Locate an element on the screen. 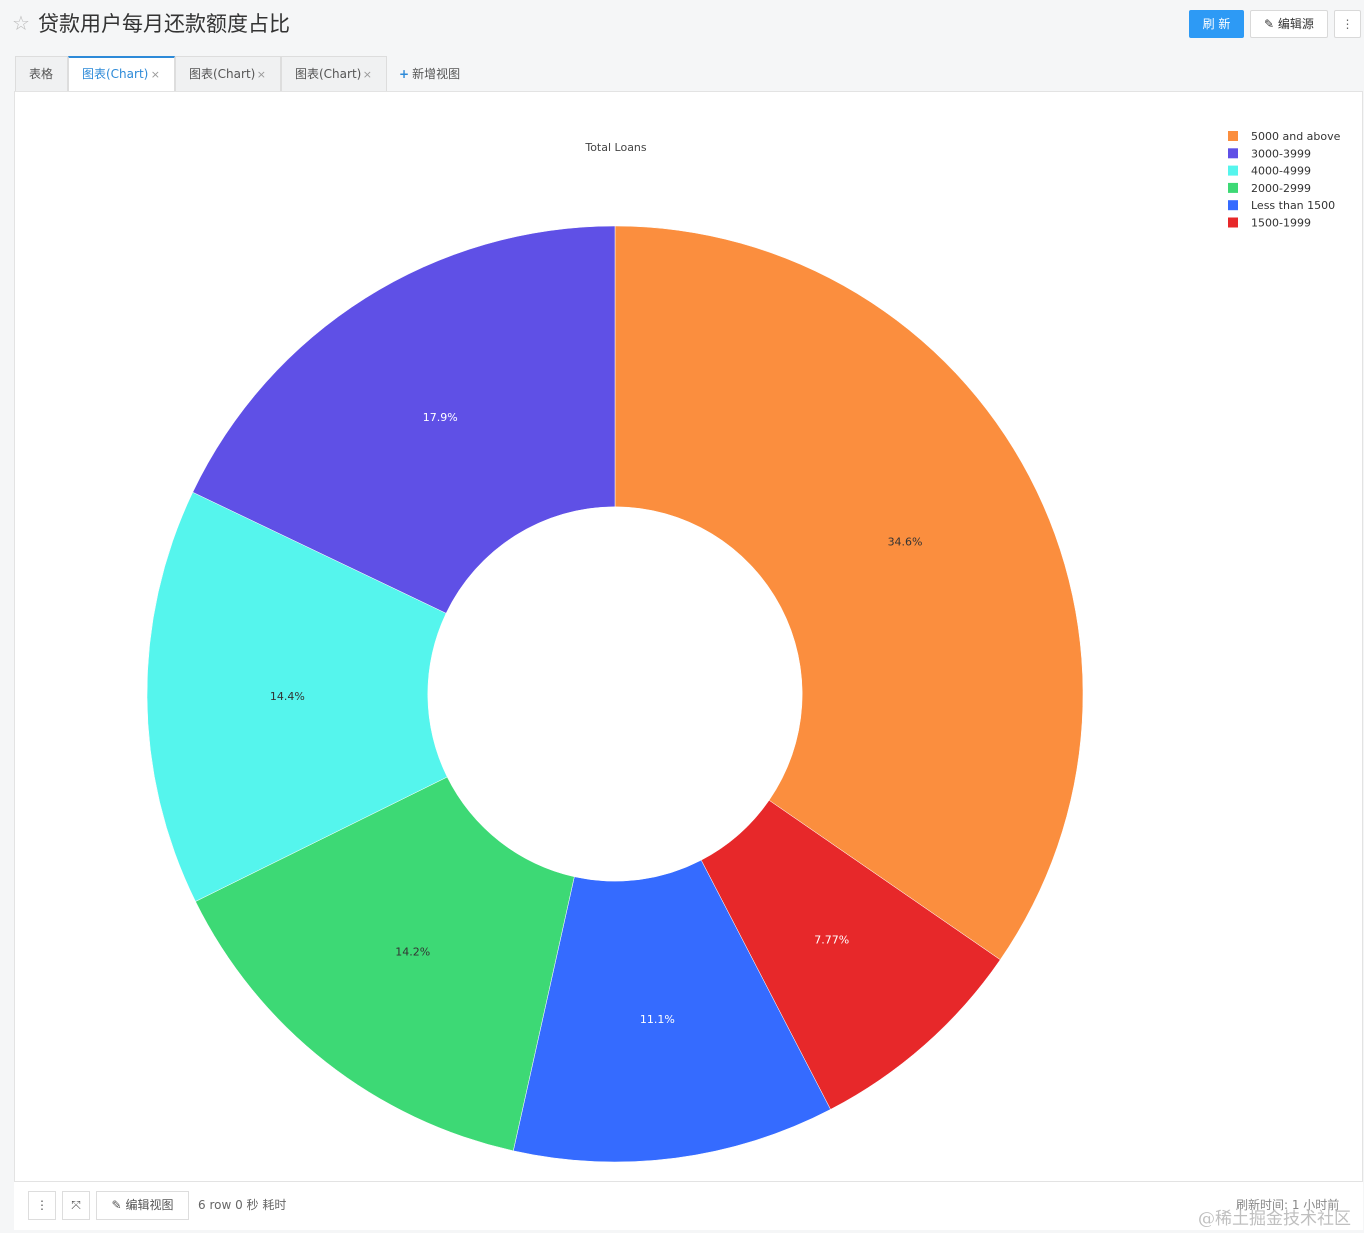  star-icon: ☆ is located at coordinates (21, 23).